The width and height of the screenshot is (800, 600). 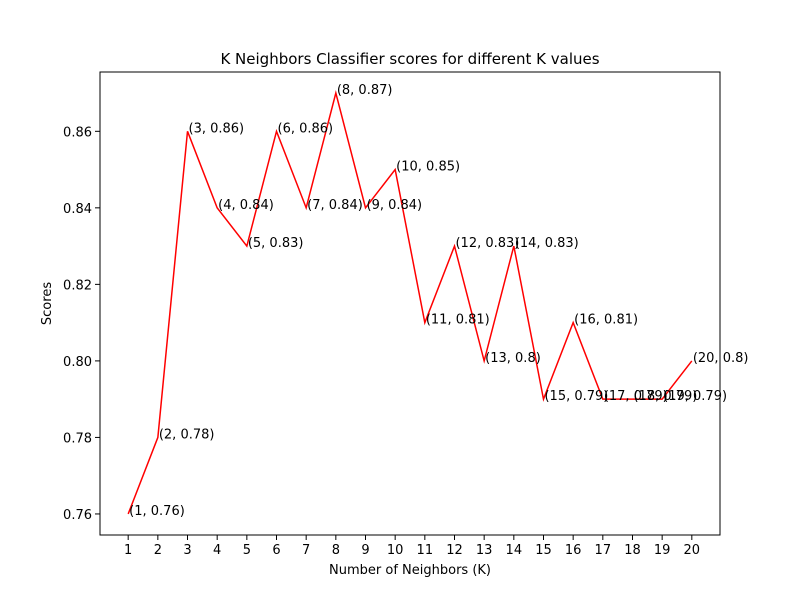 What do you see at coordinates (77, 438) in the screenshot?
I see `y-tick-label: 0.78` at bounding box center [77, 438].